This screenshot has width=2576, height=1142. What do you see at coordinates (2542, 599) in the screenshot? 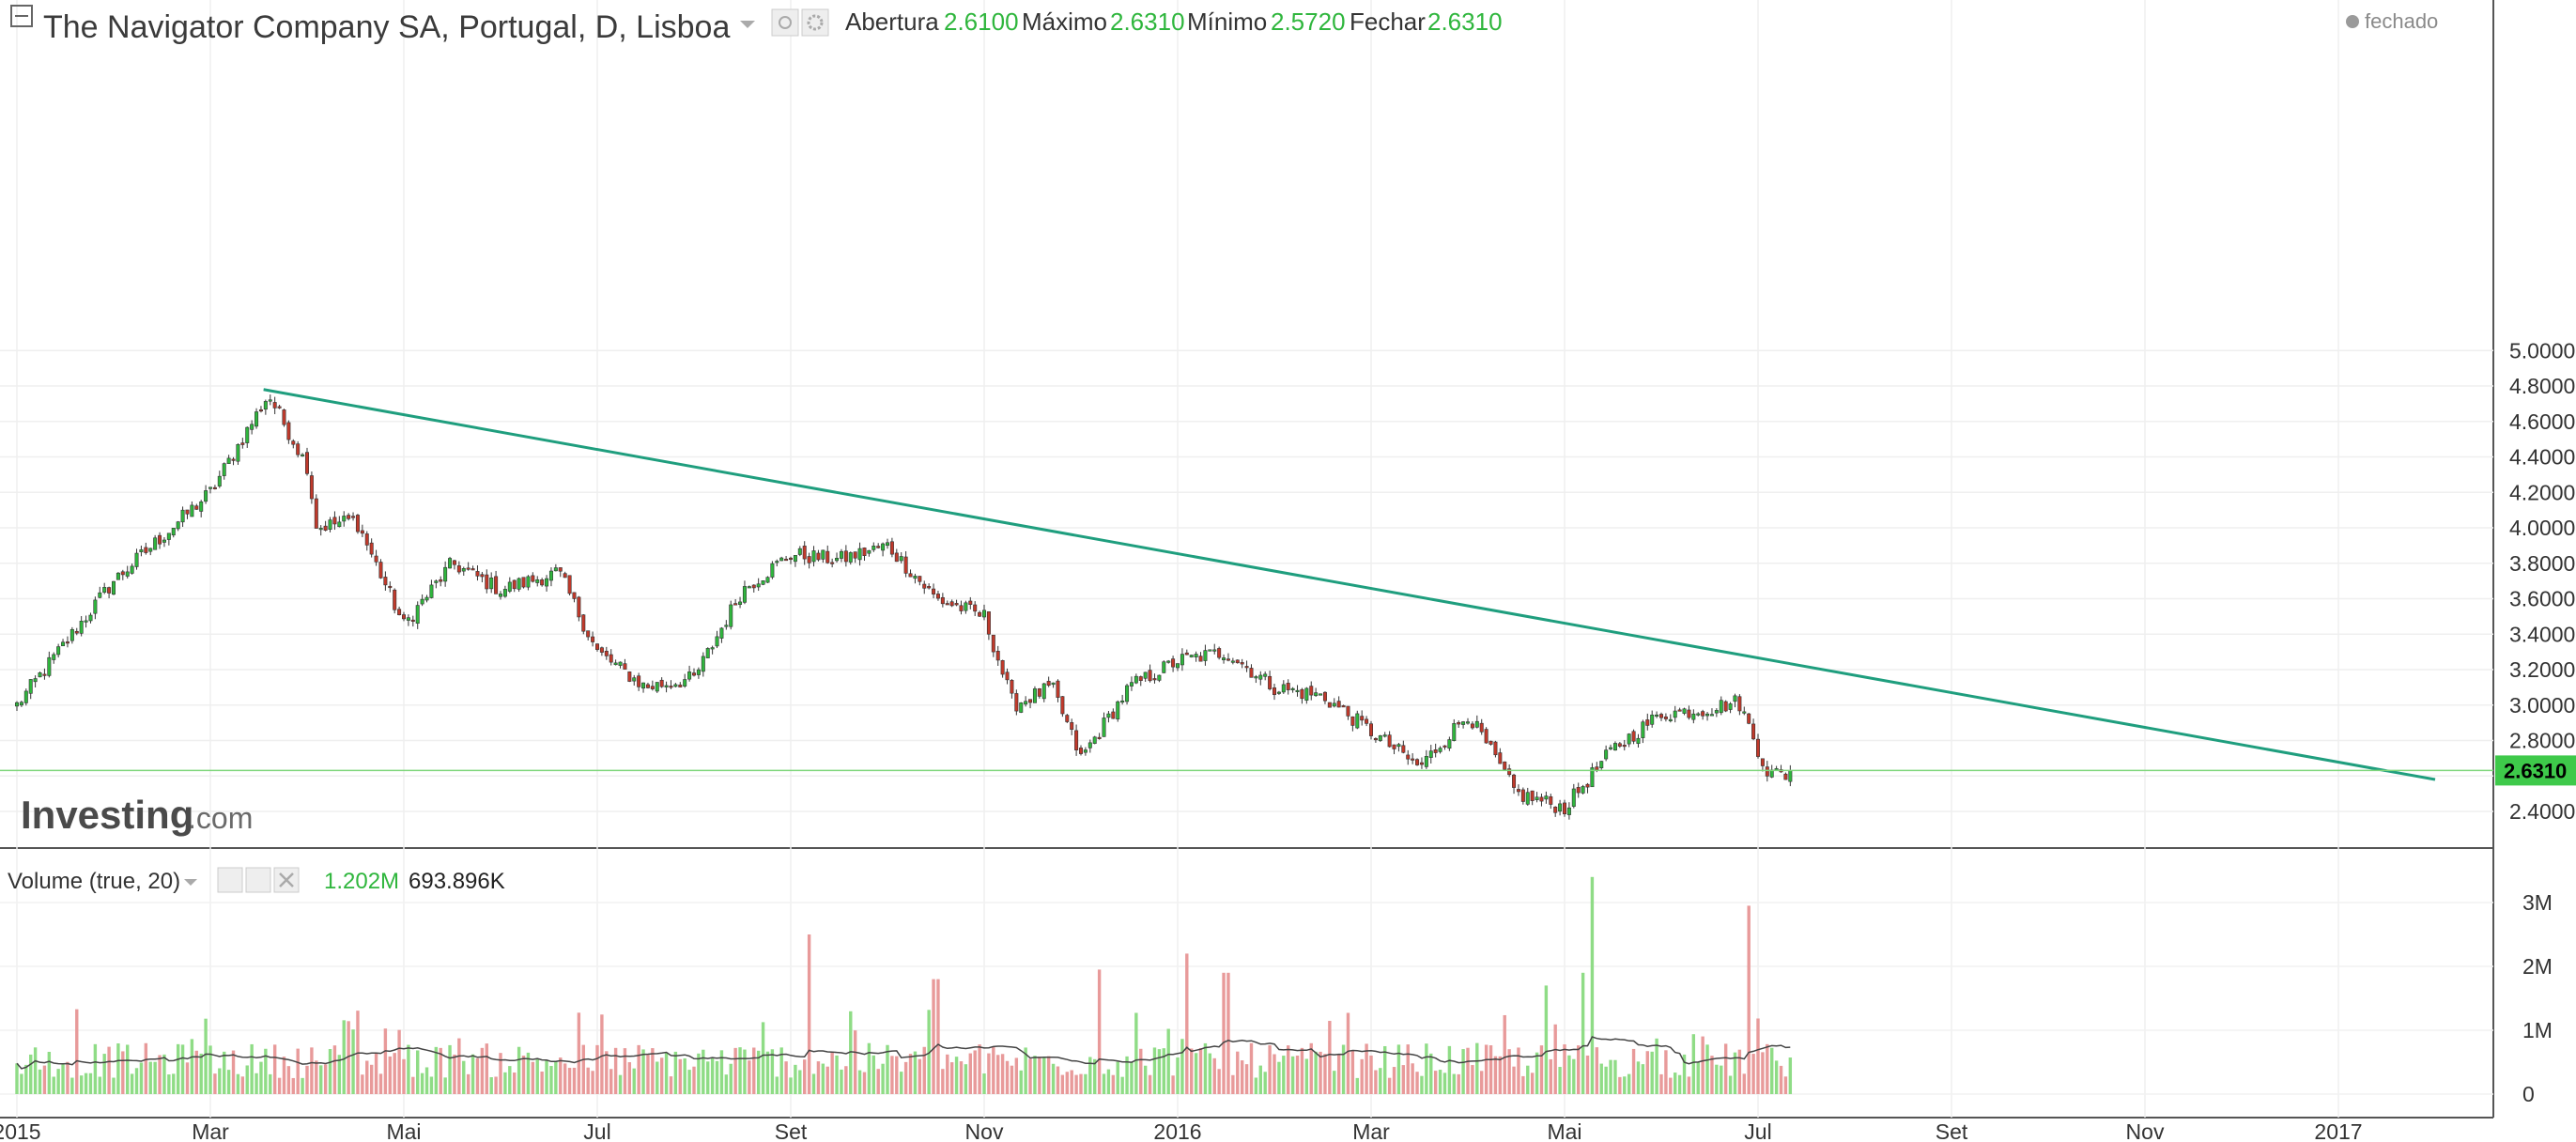
I see `price-tick-label: 3.6000` at bounding box center [2542, 599].